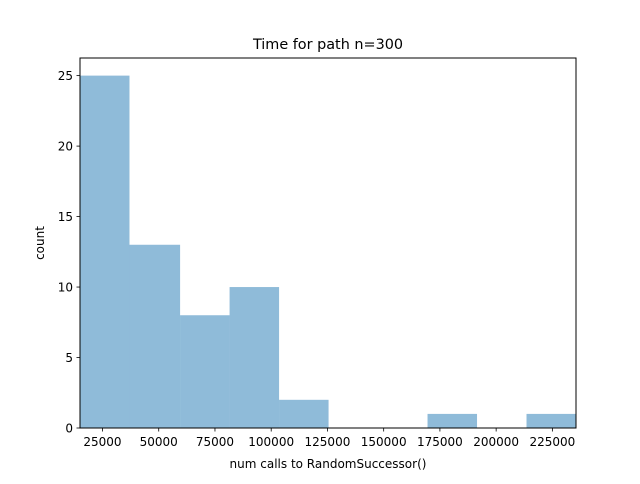  I want to click on x-tick-label: 225000, so click(552, 442).